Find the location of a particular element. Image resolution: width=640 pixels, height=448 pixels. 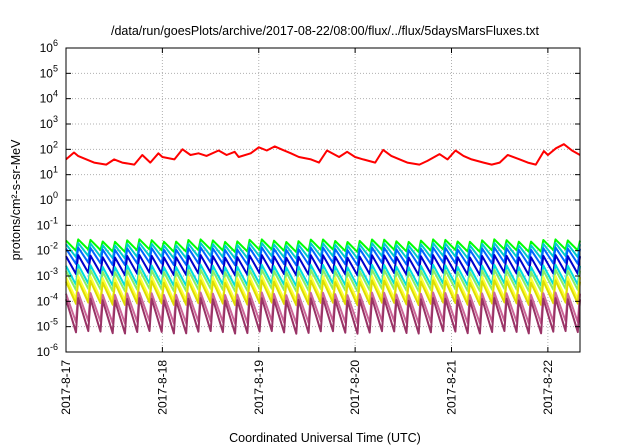

y-tick-label: 10⁻¹ is located at coordinates (47, 223).